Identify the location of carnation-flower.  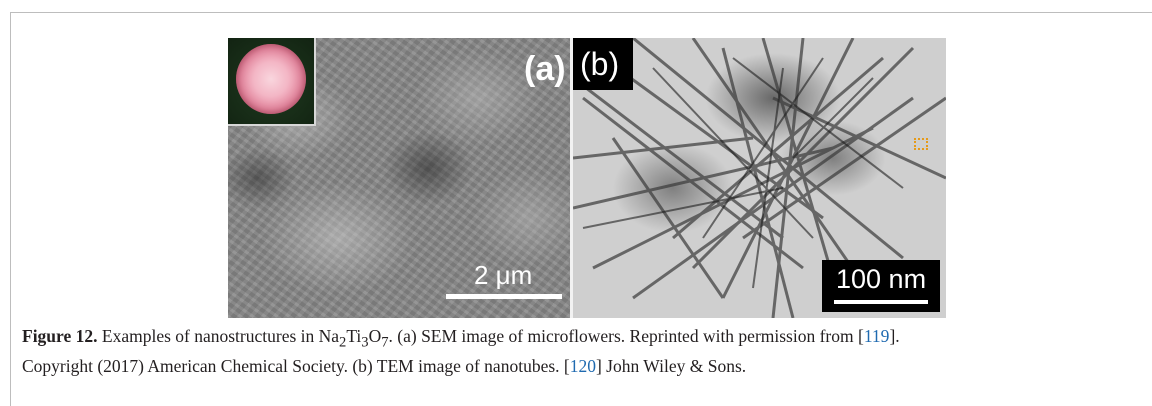
(271, 79).